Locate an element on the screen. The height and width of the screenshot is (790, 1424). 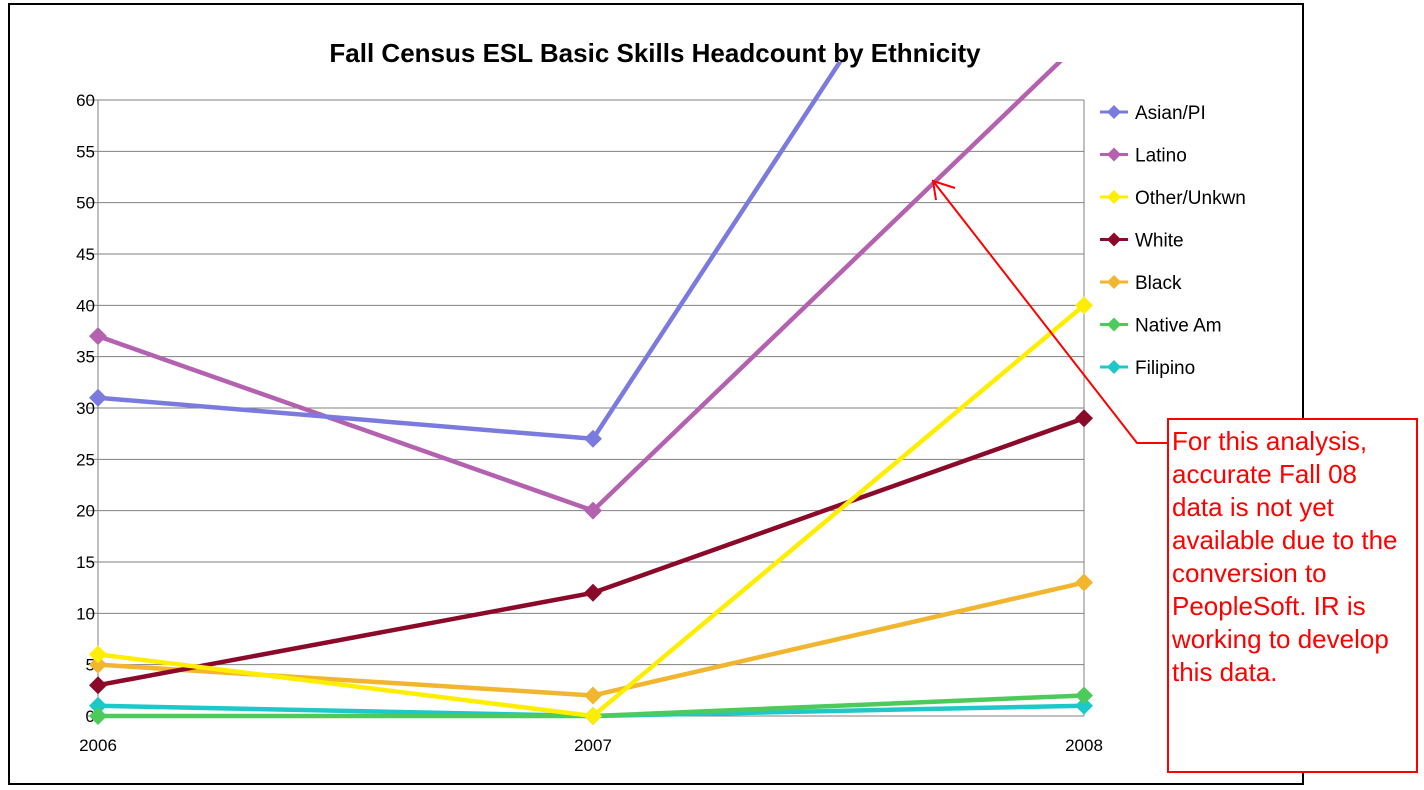
legend-item: Other/Unkwn is located at coordinates (1173, 198).